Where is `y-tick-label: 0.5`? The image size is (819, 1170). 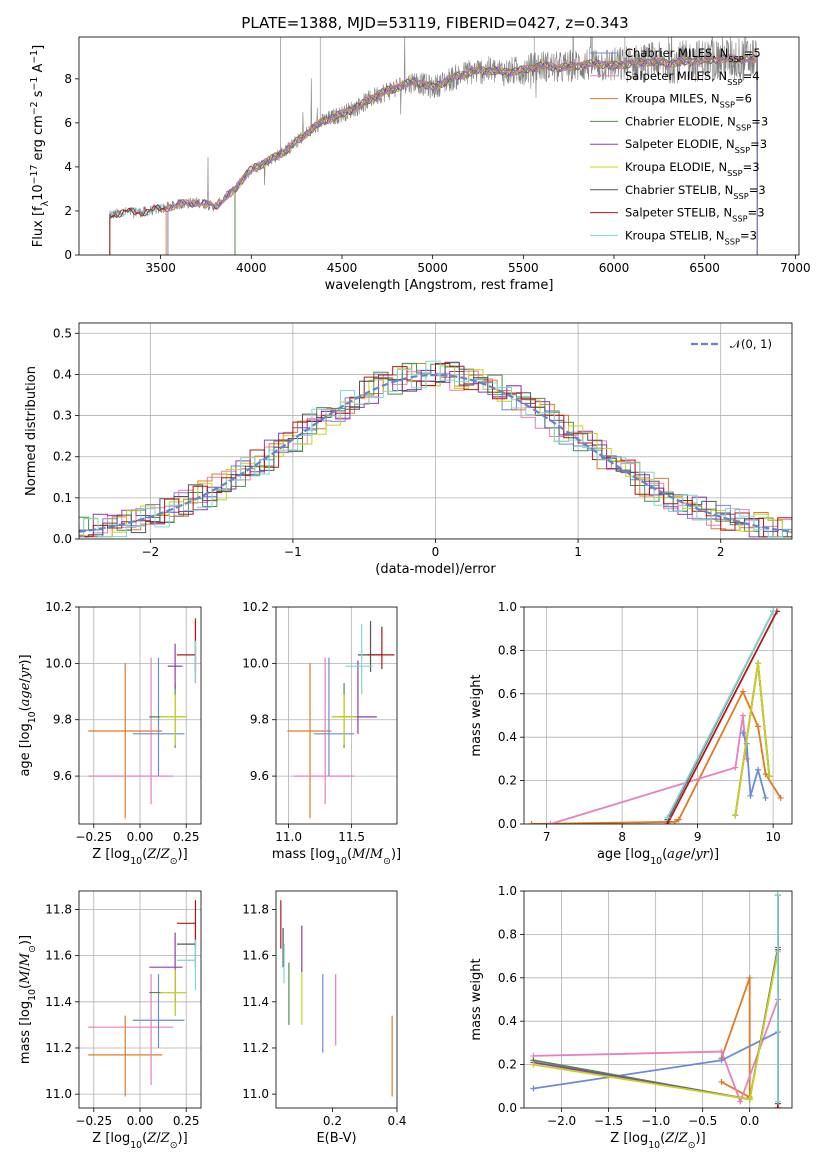 y-tick-label: 0.5 is located at coordinates (62, 333).